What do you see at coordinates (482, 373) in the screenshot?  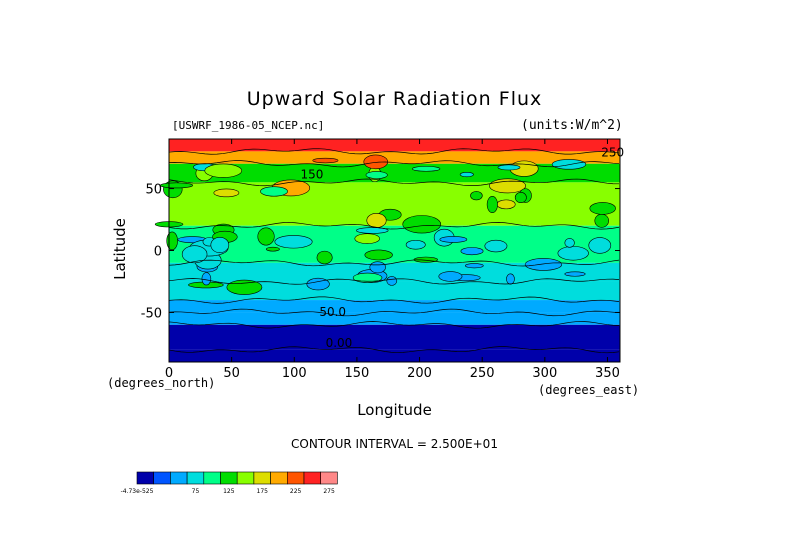 I see `x-tick-label: 250` at bounding box center [482, 373].